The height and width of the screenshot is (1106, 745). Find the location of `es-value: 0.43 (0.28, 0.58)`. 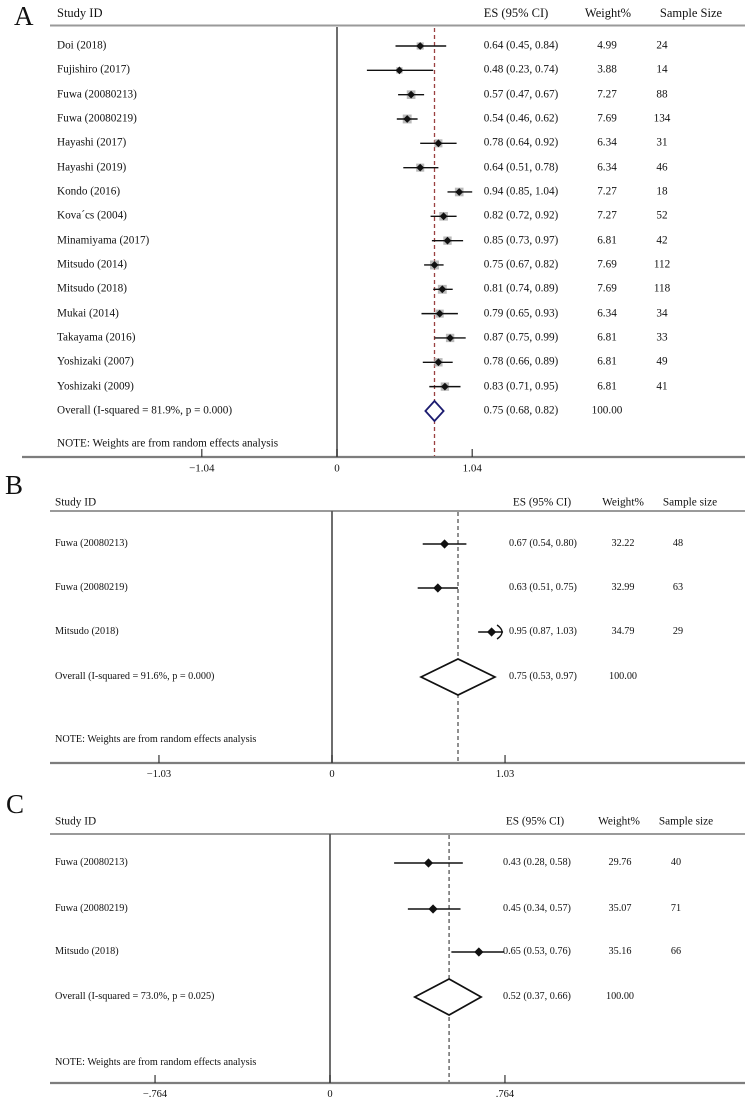

es-value: 0.43 (0.28, 0.58) is located at coordinates (537, 862).